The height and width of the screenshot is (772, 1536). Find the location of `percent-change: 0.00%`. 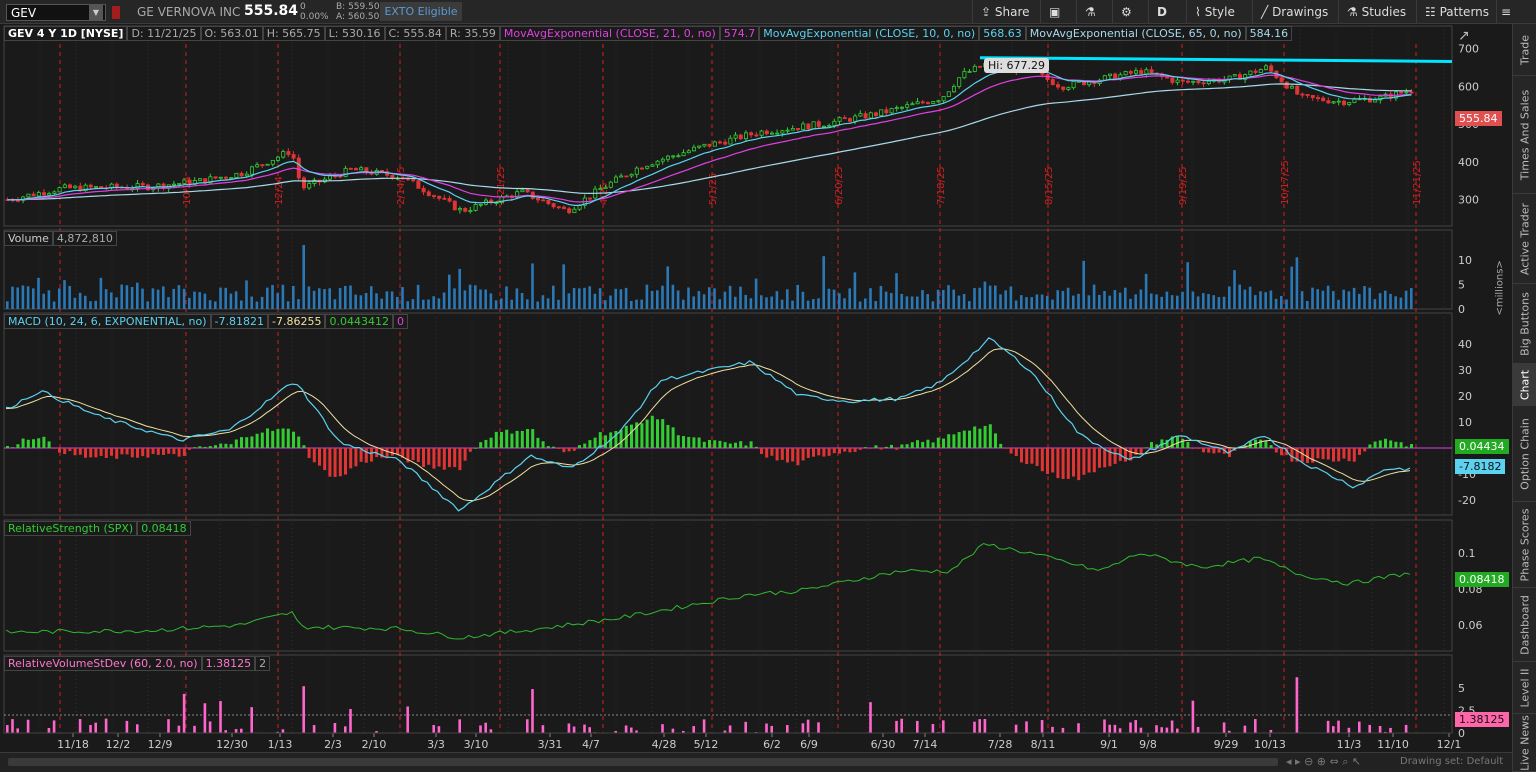

percent-change: 0.00% is located at coordinates (314, 17).